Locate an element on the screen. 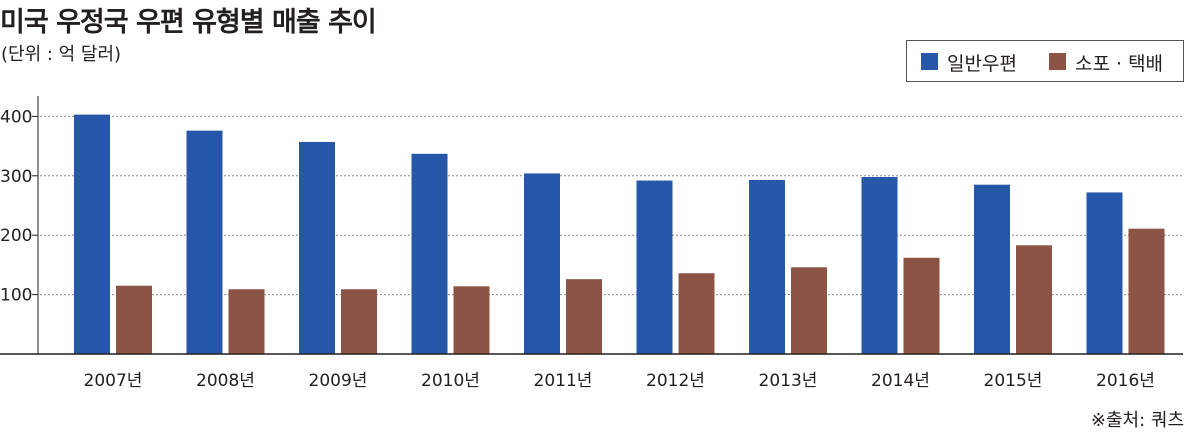  source-note: ※출처: 쿼츠 is located at coordinates (1137, 420).